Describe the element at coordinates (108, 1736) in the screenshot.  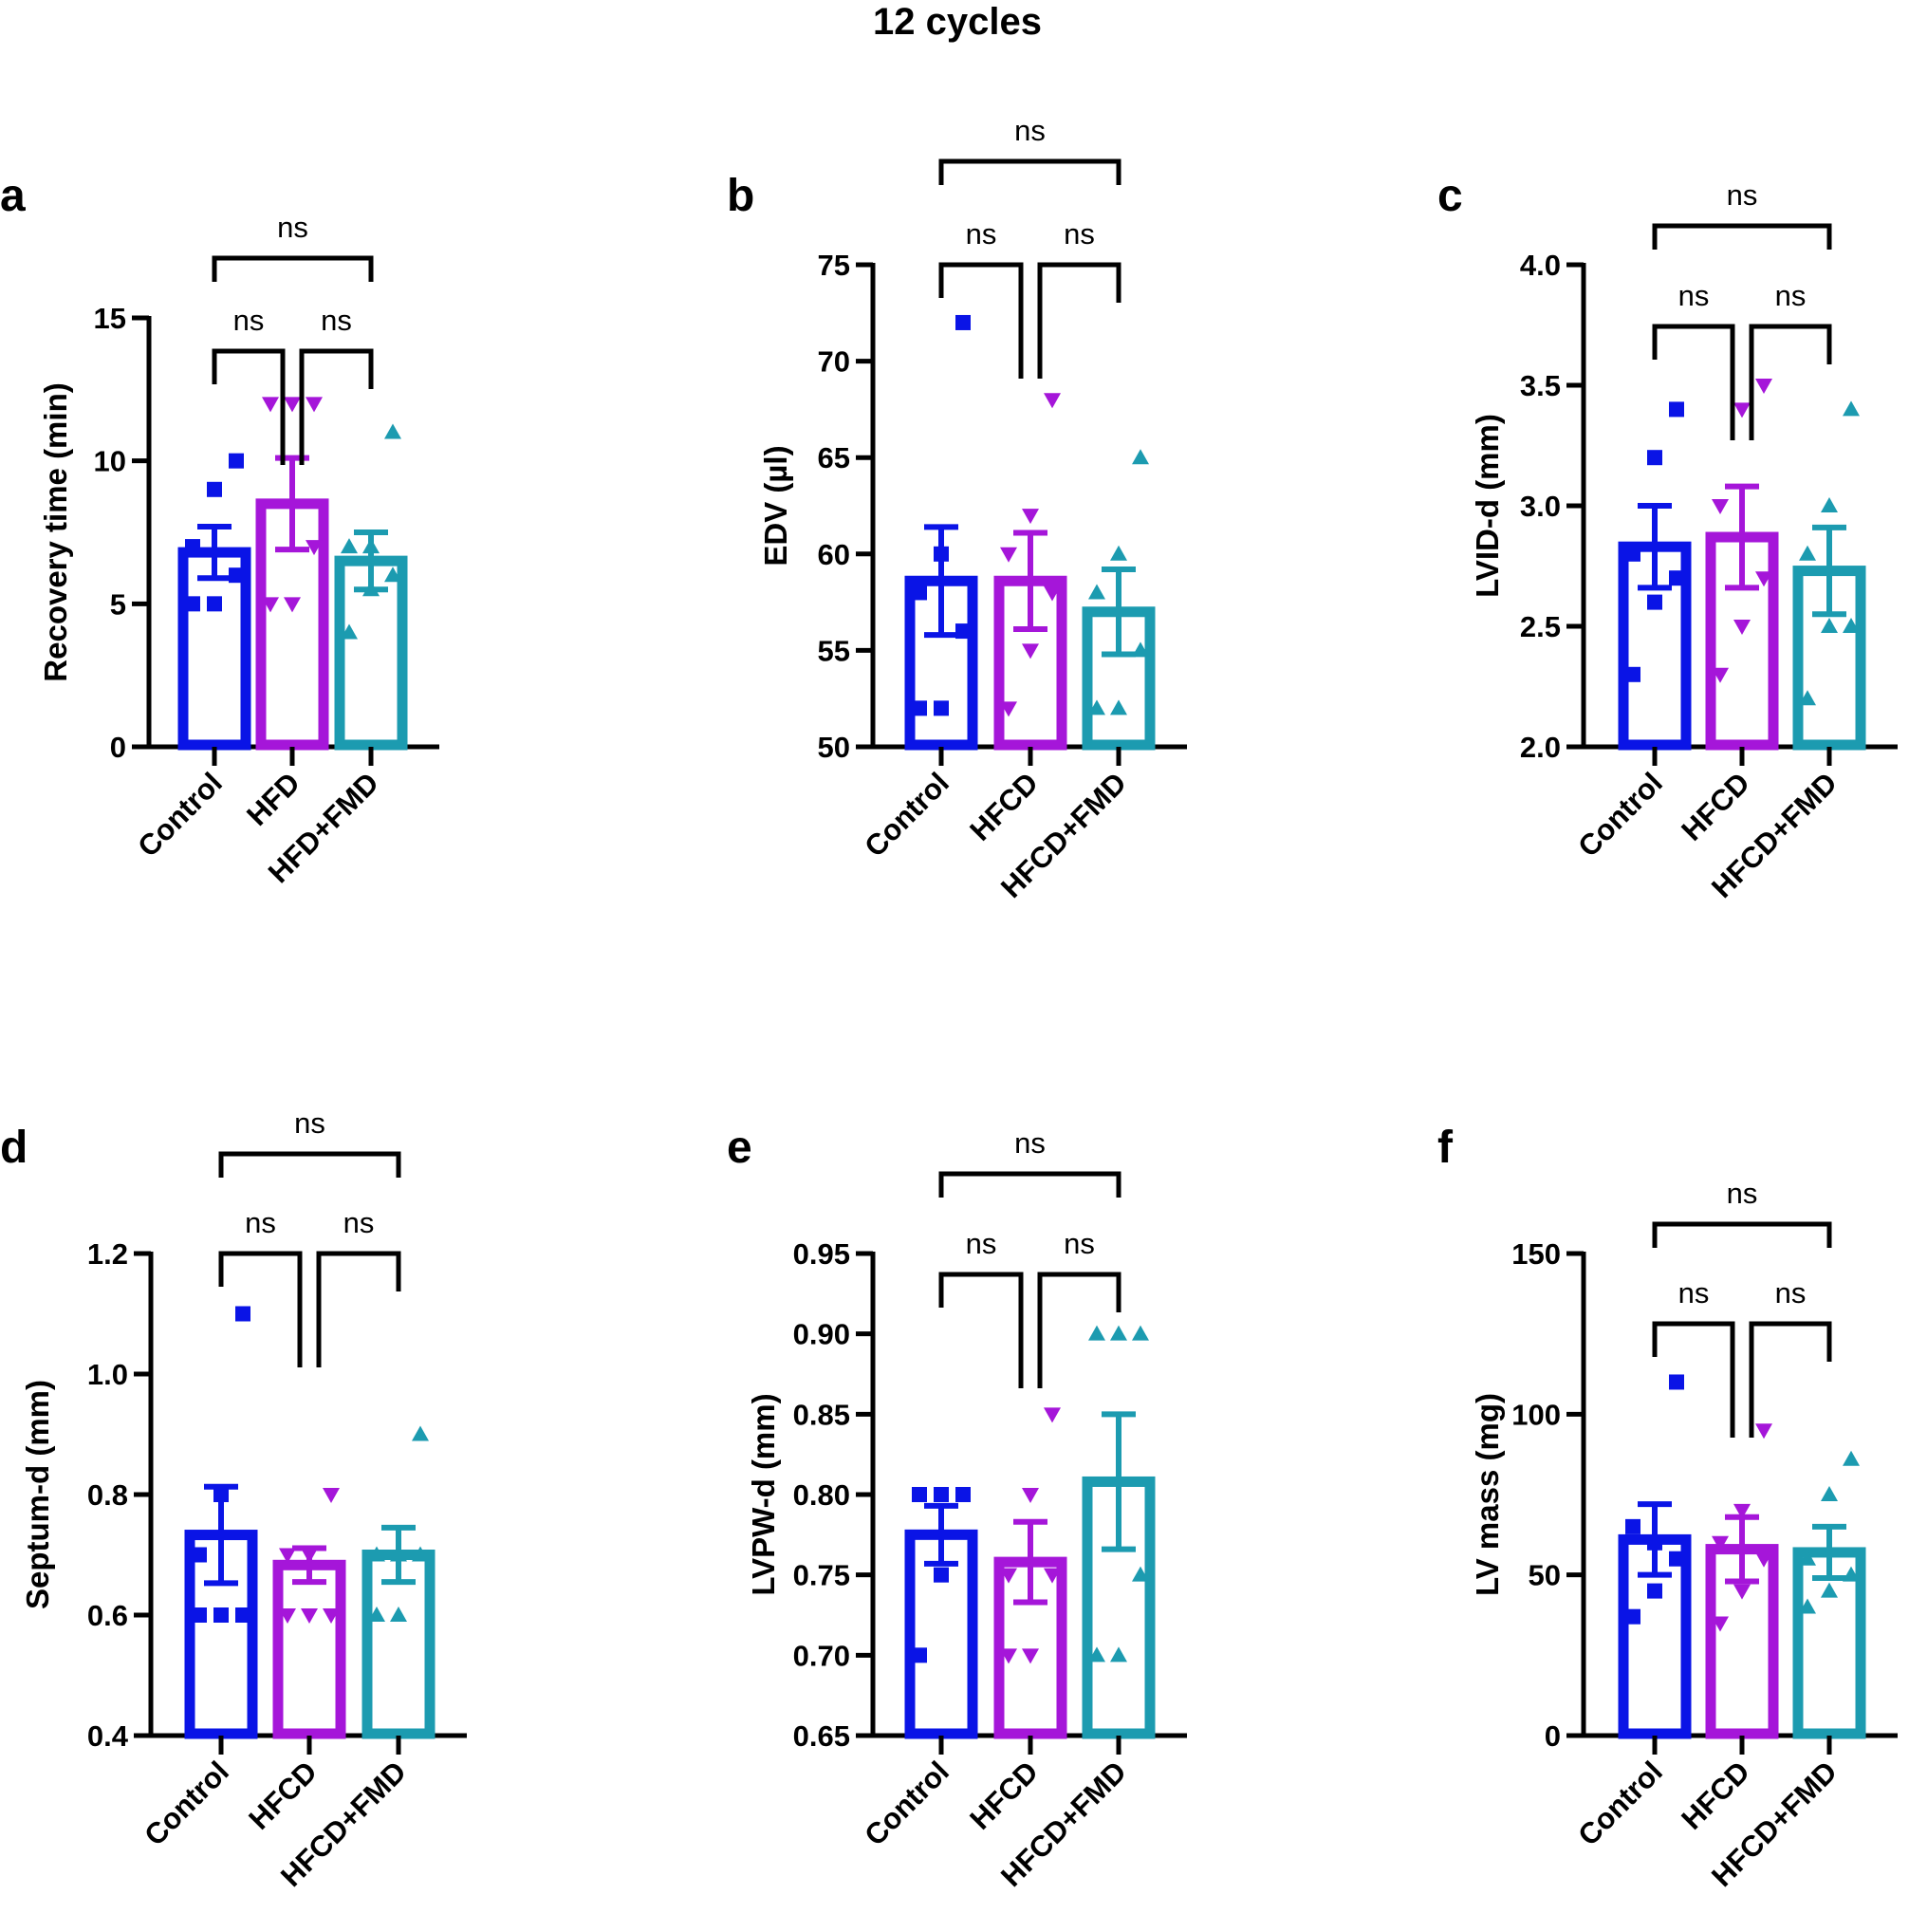
I see `y-tick-label: 0.4` at that location.